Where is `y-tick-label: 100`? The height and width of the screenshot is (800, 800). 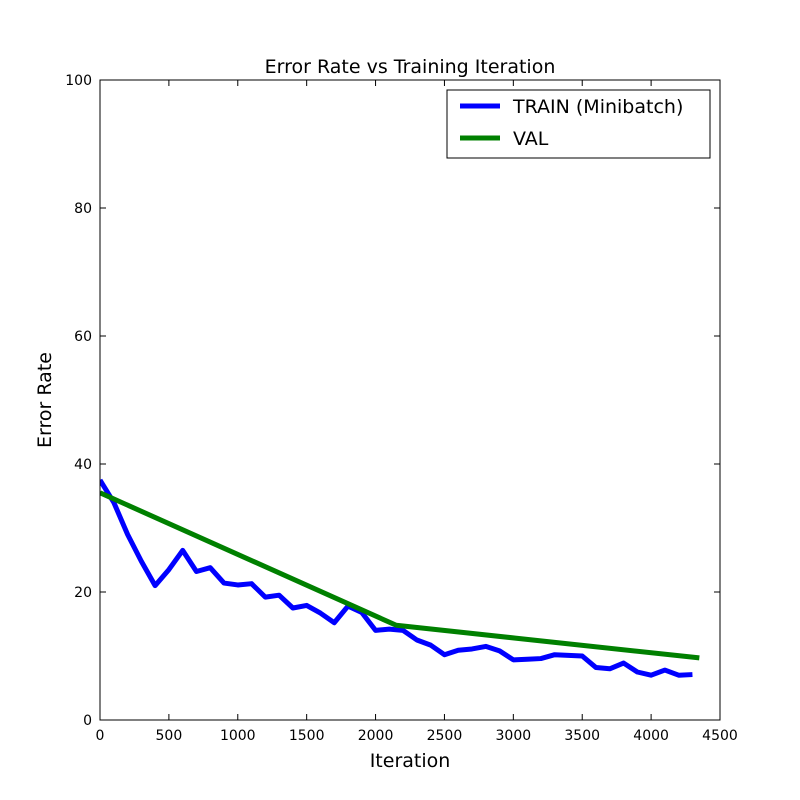
y-tick-label: 100 is located at coordinates (78, 81).